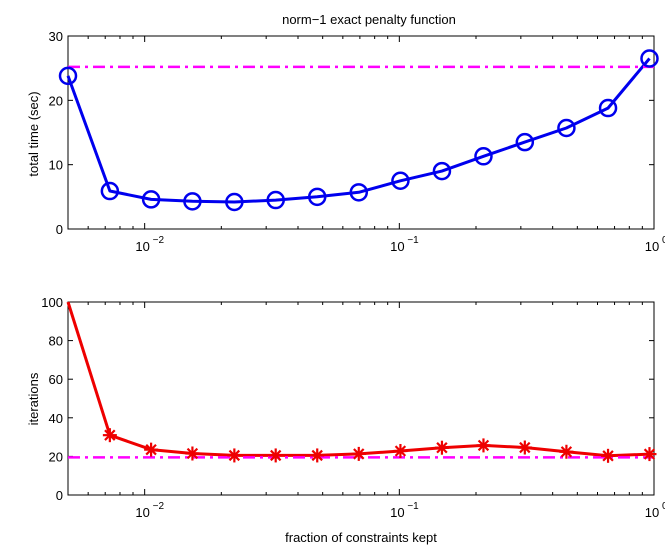 The width and height of the screenshot is (665, 549). What do you see at coordinates (56, 379) in the screenshot?
I see `bottom-chart-ytick-label: 60` at bounding box center [56, 379].